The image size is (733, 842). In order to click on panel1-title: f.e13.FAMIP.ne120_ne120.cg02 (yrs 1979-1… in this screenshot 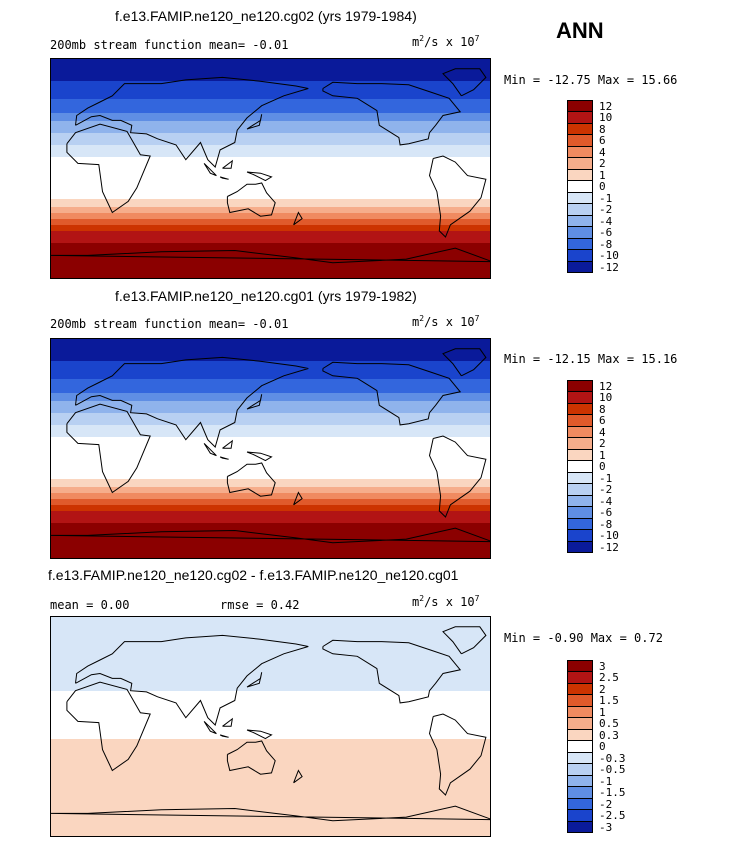, I will do `click(266, 16)`.